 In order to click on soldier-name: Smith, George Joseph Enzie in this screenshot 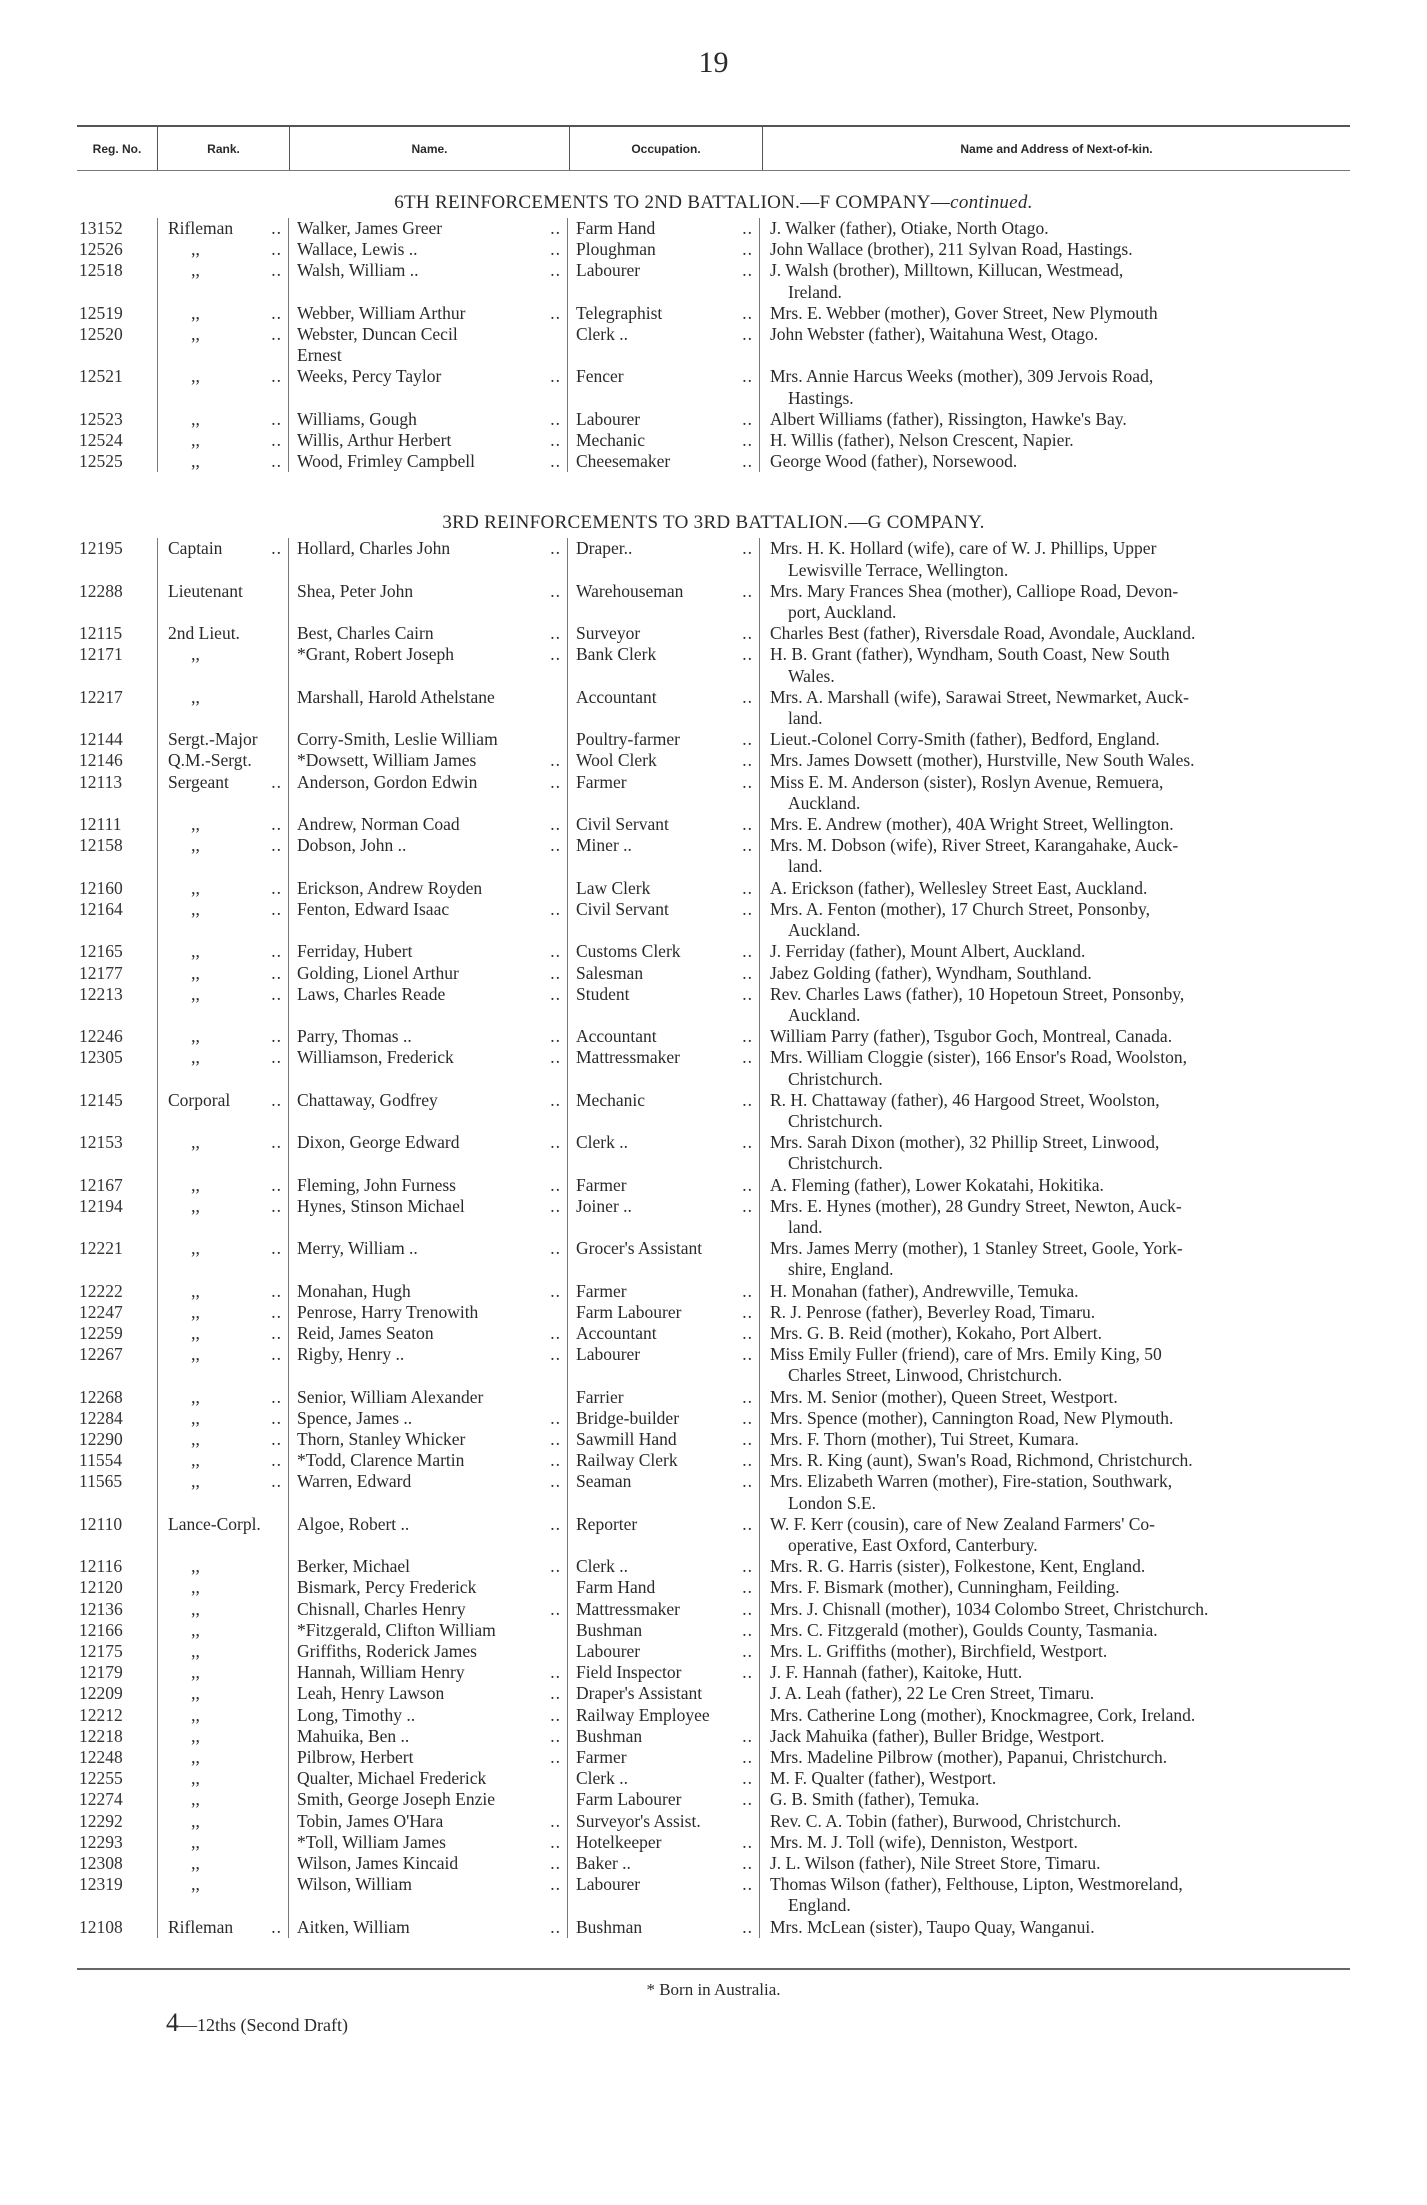, I will do `click(427, 1800)`.